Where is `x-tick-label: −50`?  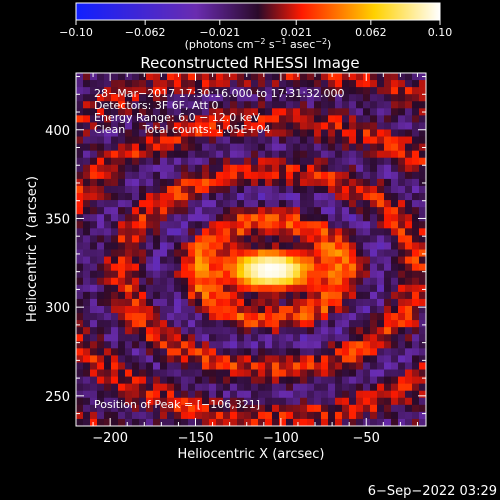
x-tick-label: −50 is located at coordinates (366, 438).